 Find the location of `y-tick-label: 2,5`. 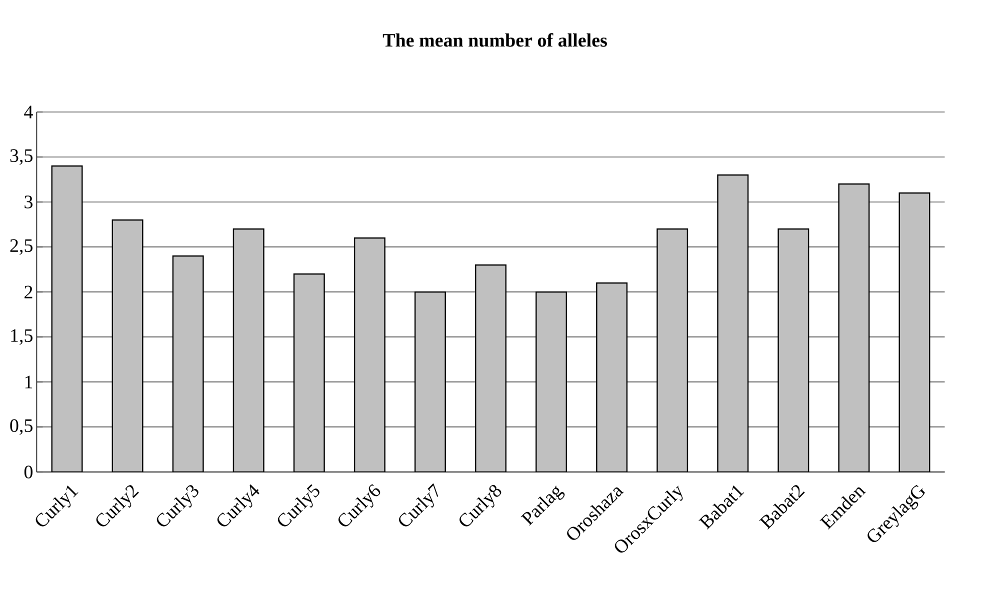

y-tick-label: 2,5 is located at coordinates (21, 247).